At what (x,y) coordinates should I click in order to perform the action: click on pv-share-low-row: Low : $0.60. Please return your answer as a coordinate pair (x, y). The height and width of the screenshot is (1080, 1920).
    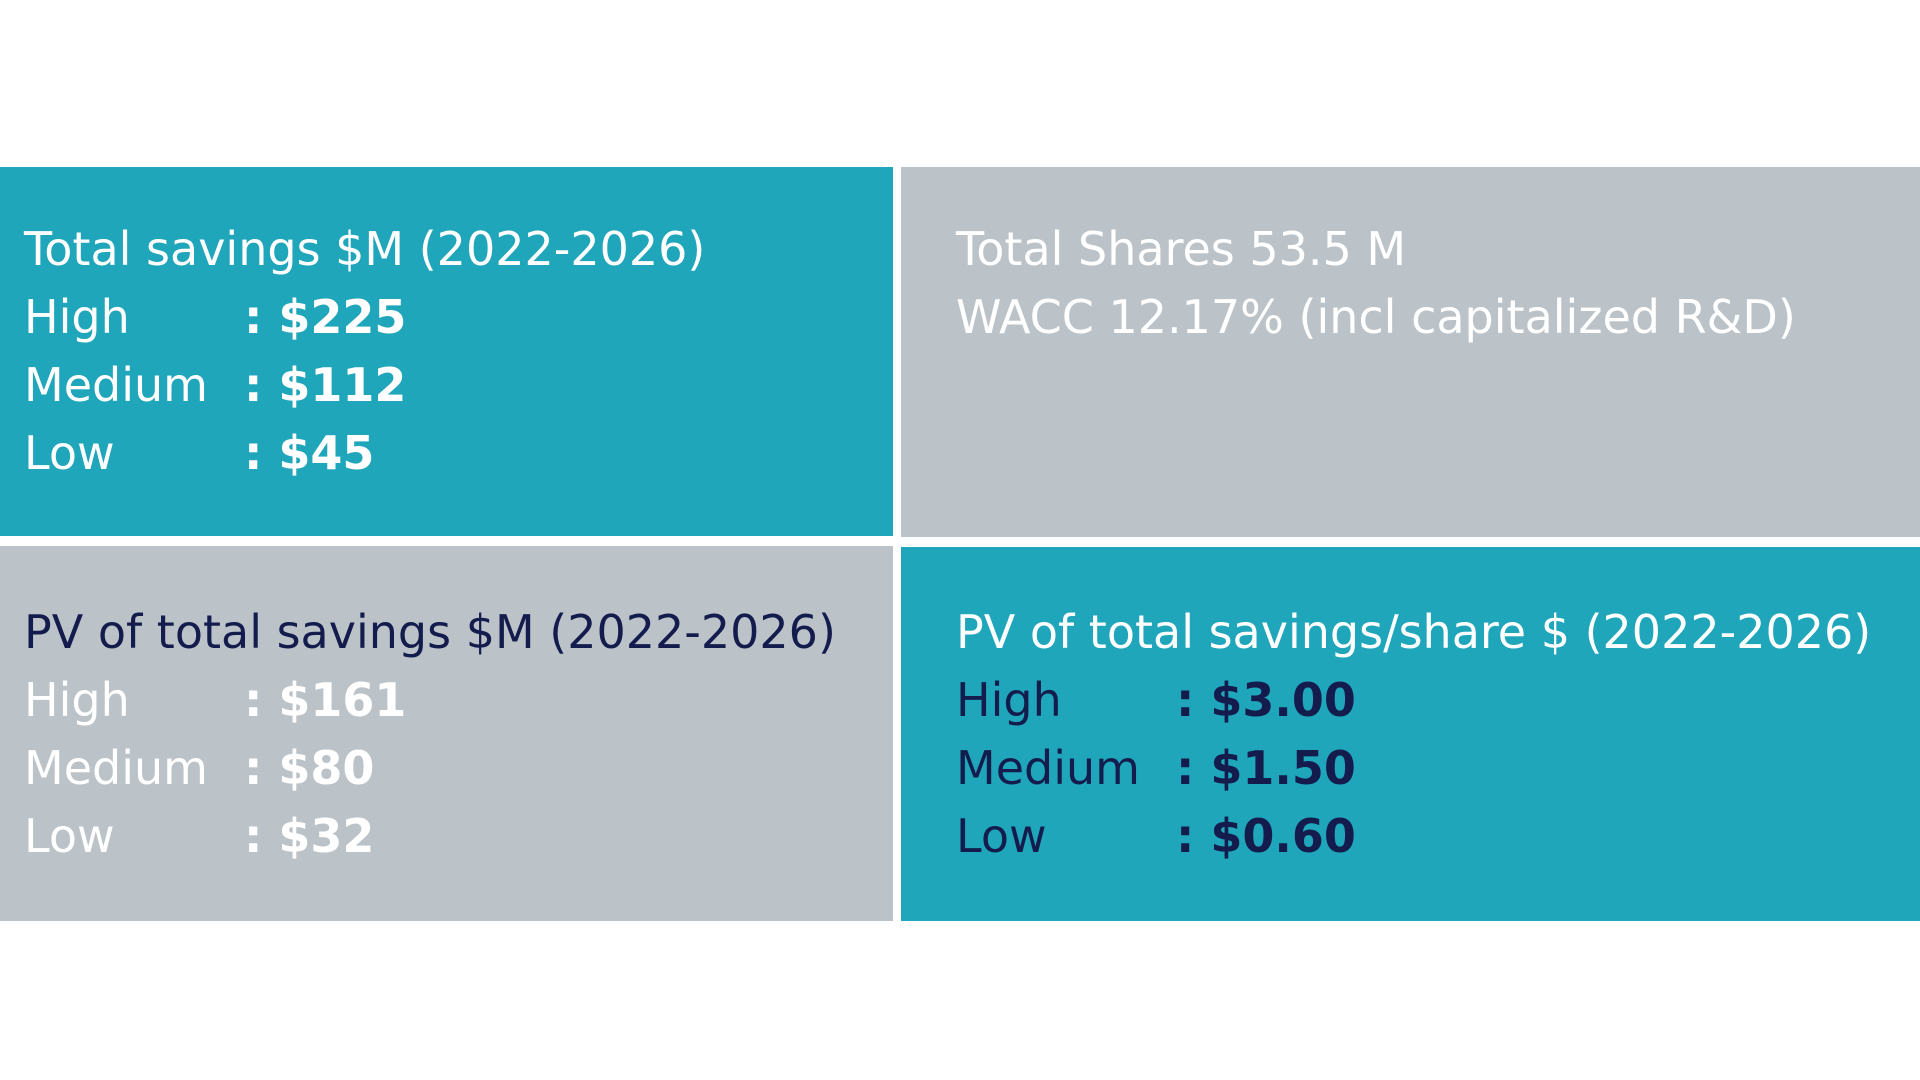
    Looking at the image, I should click on (1156, 836).